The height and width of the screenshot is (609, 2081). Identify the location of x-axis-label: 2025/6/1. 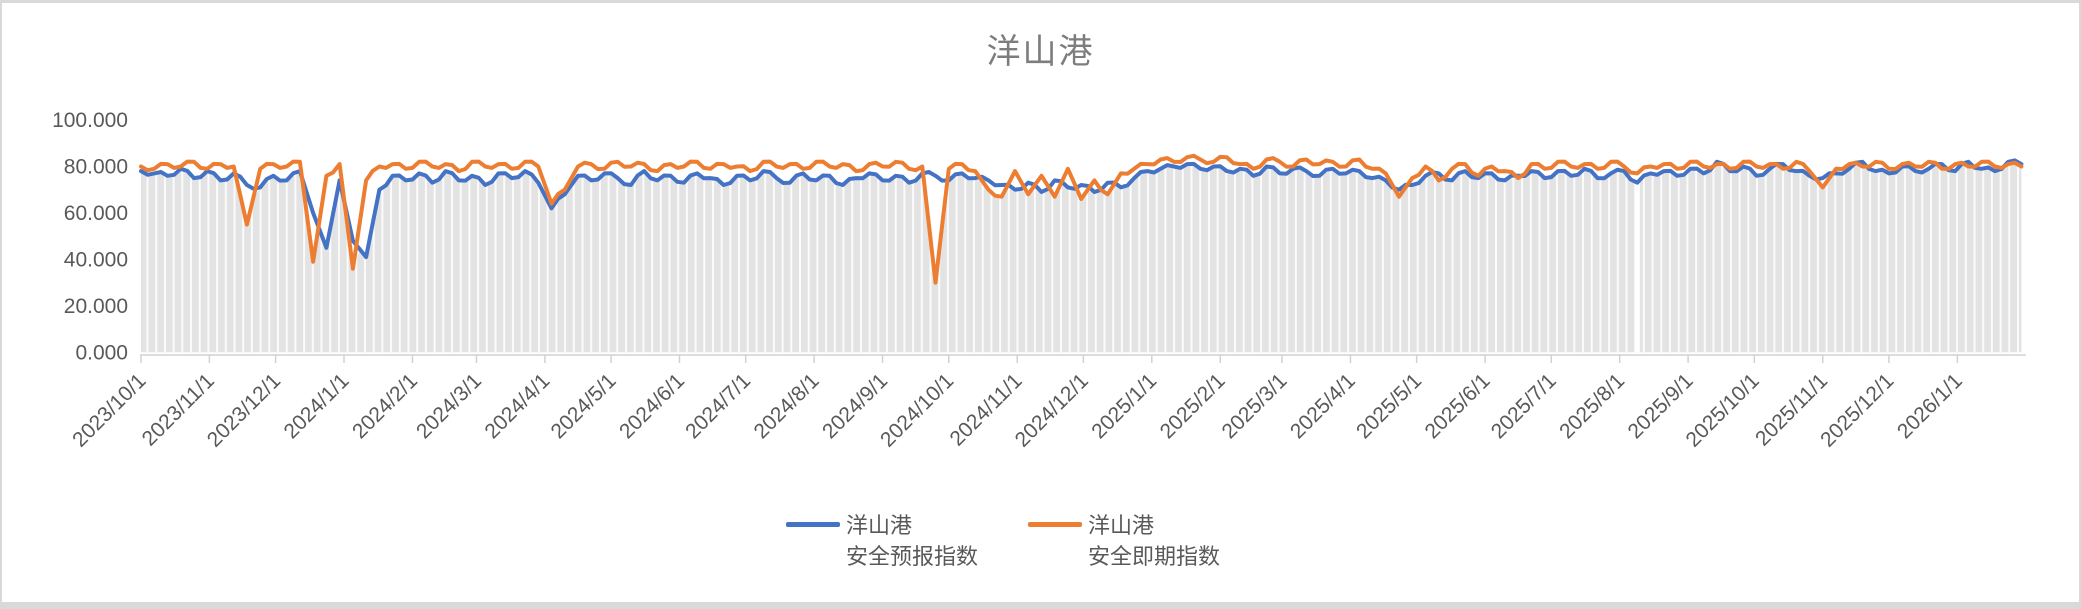
(1458, 406).